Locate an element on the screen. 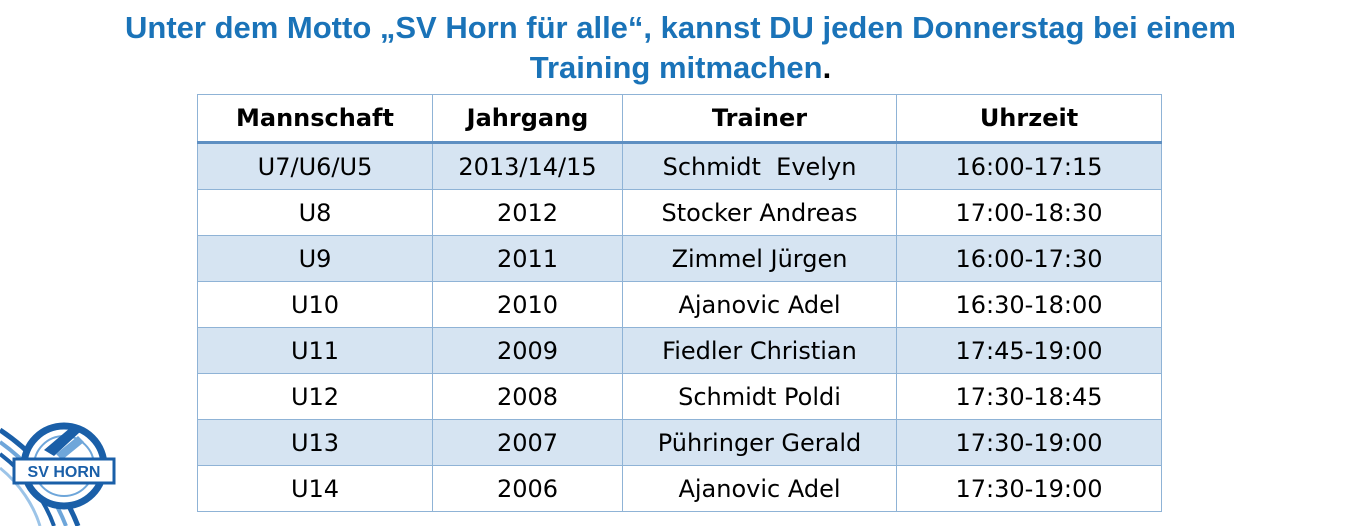  cell-uhrzeit: 17:00-18:30 is located at coordinates (1029, 212).